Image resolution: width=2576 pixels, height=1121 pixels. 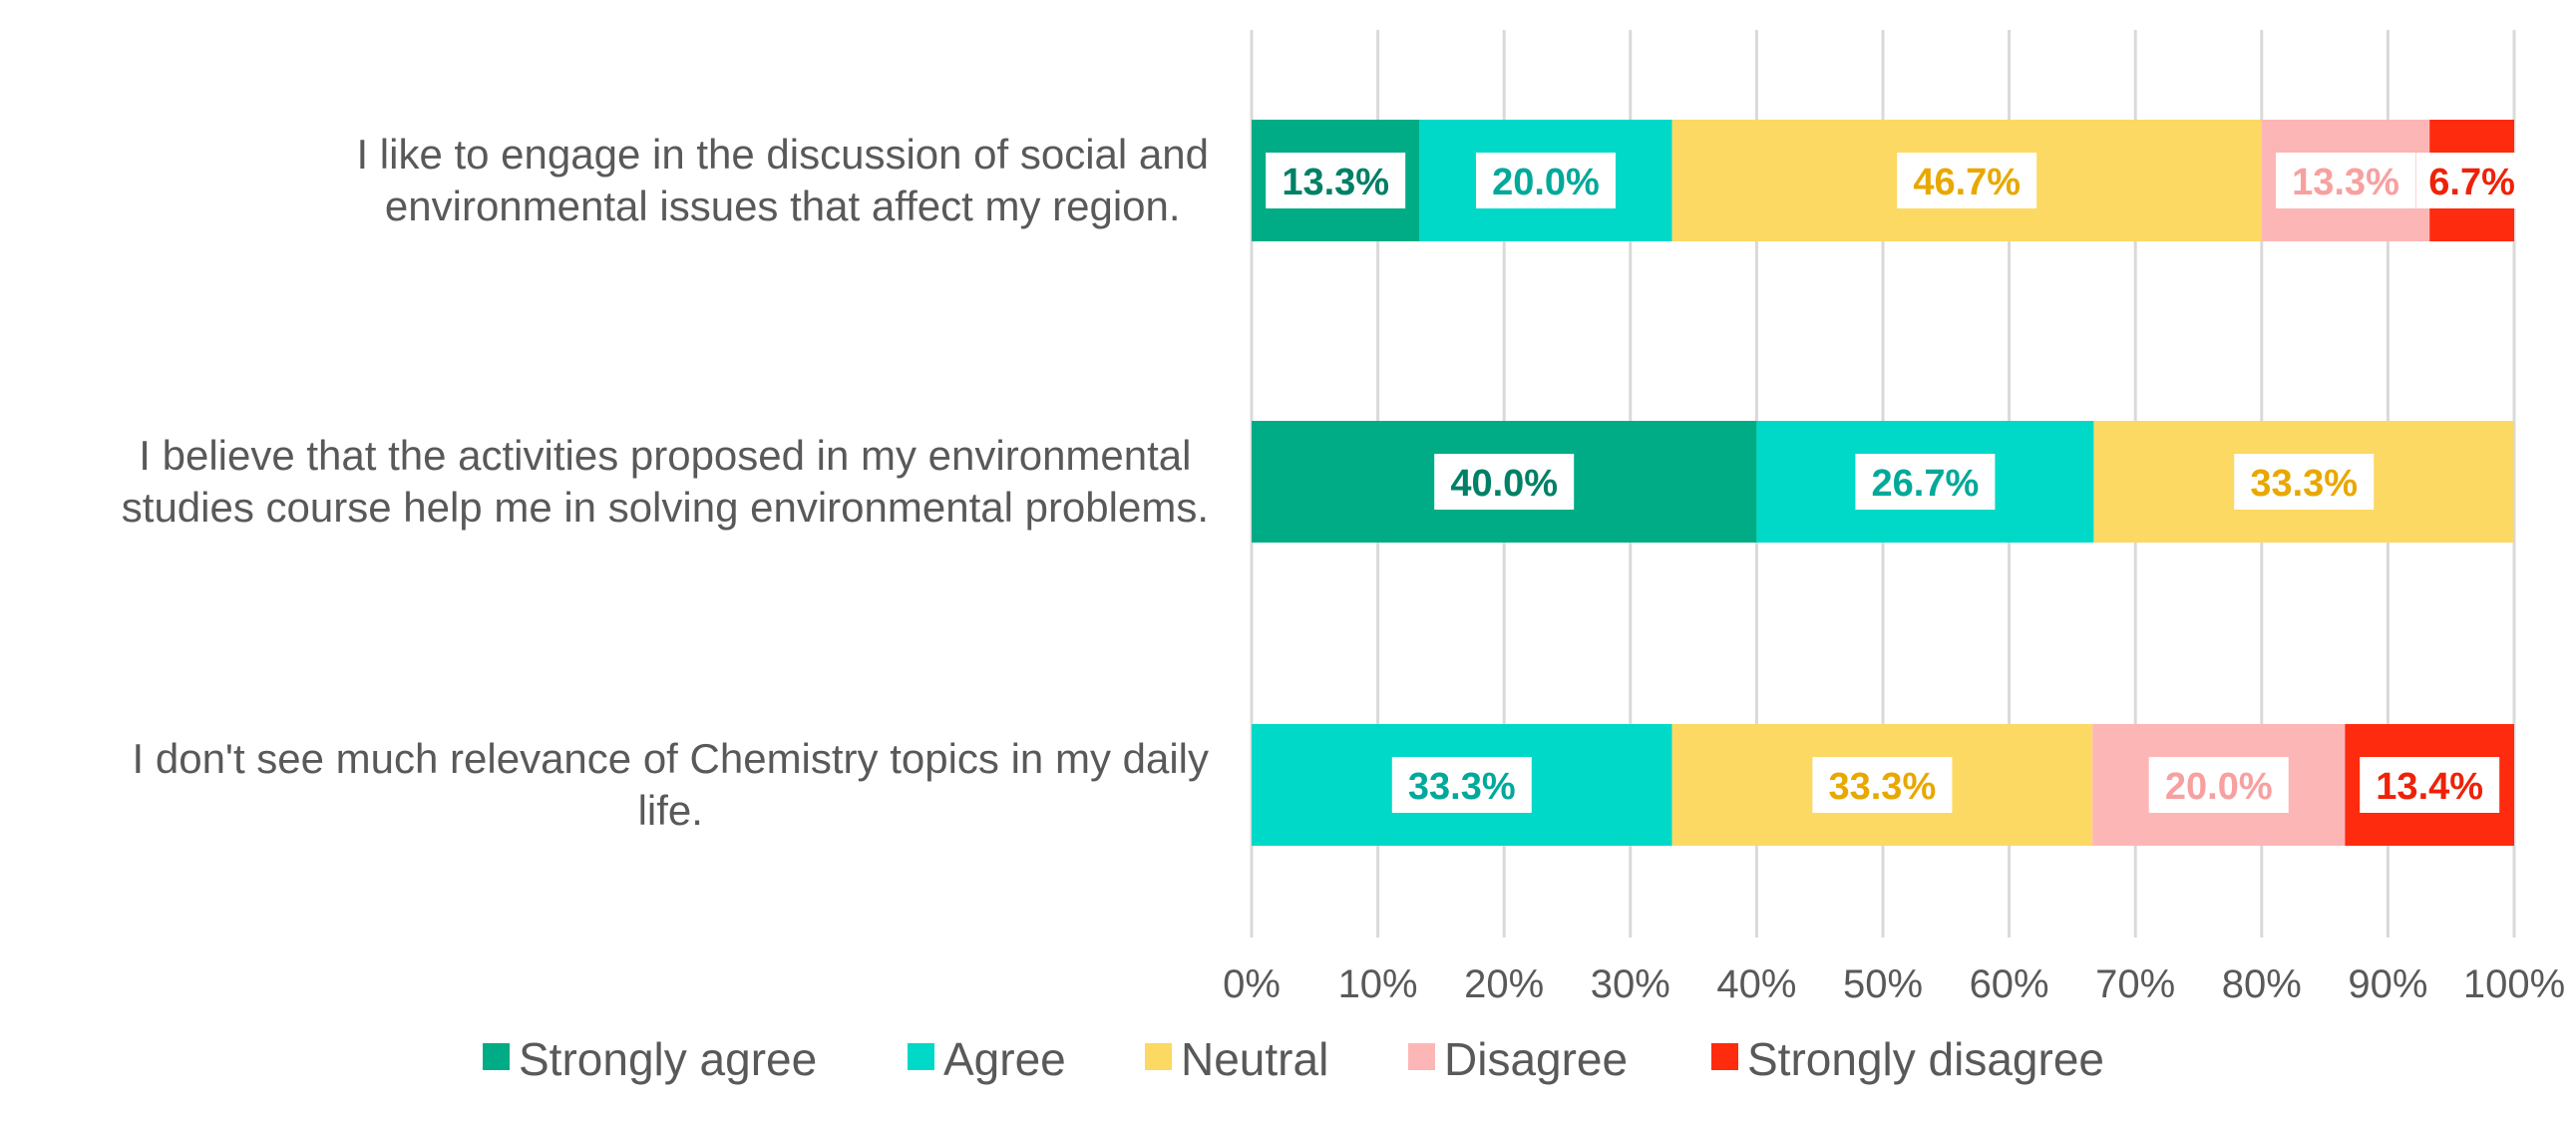 I want to click on data-label: 40.0%, so click(x=1504, y=484).